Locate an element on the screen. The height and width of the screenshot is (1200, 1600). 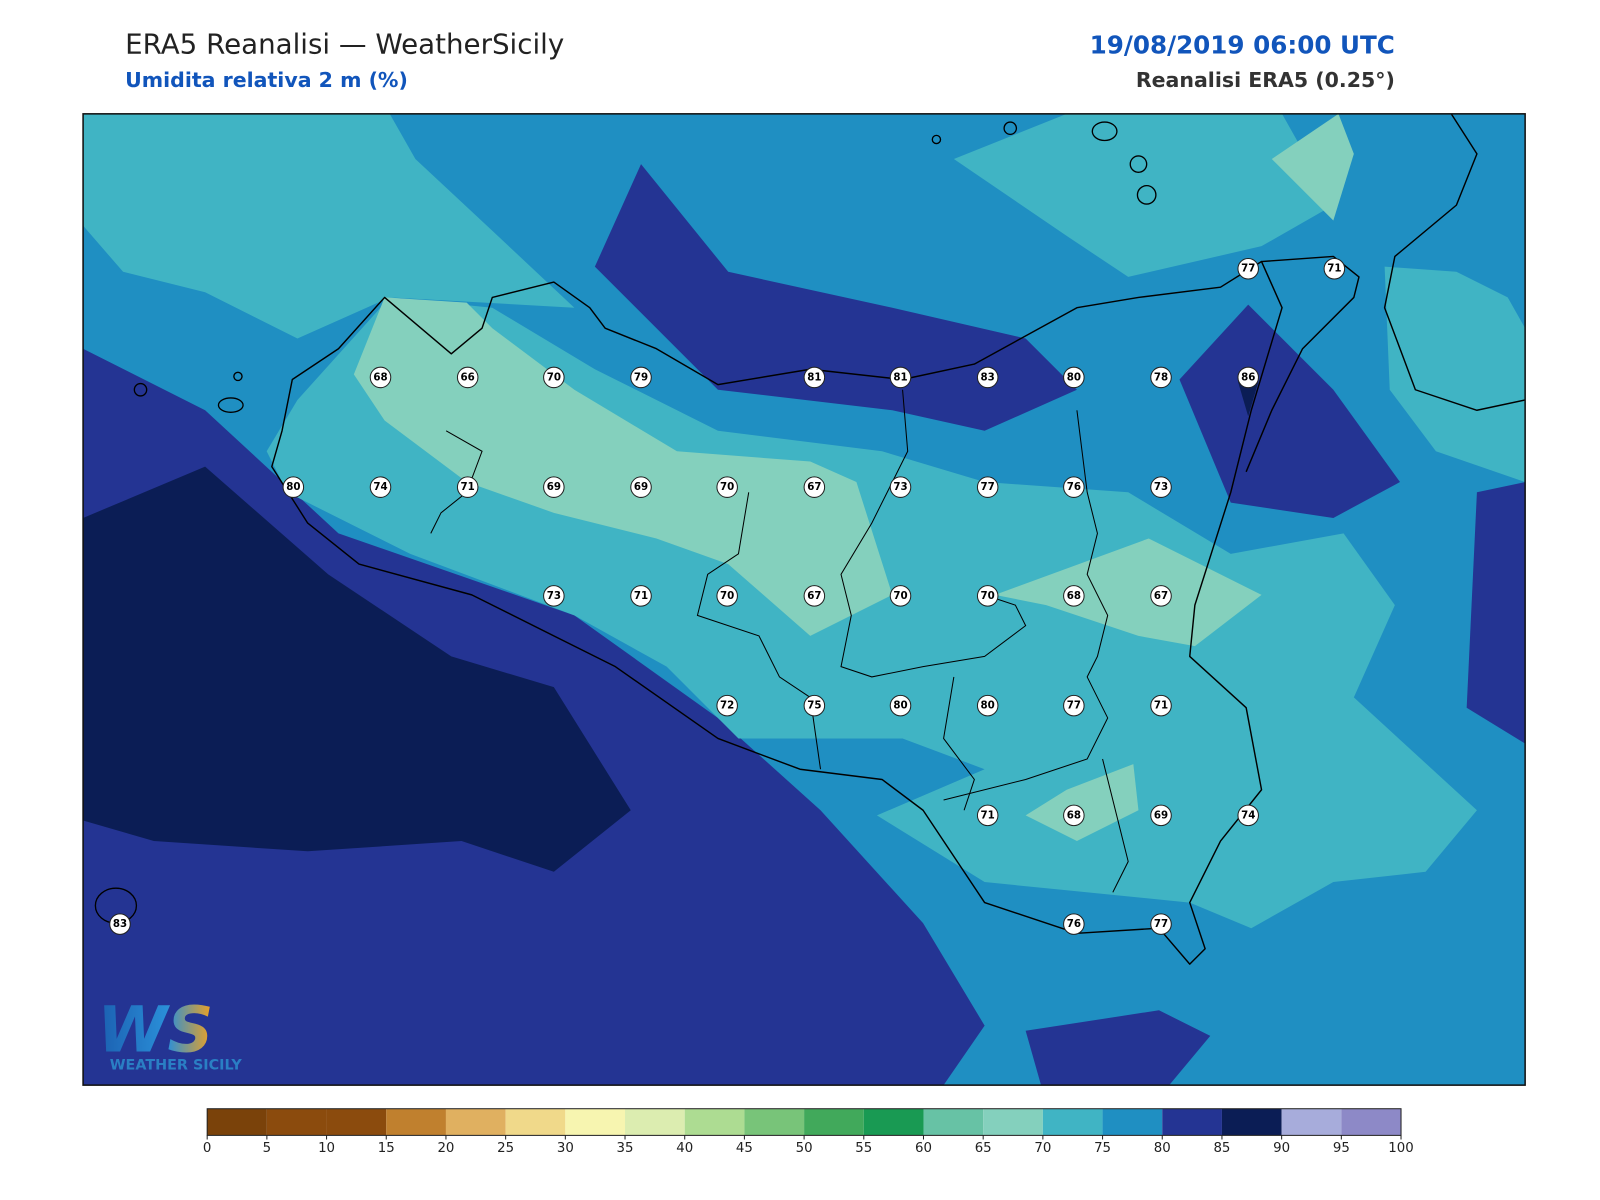
coastline is located at coordinates (1302, 364).